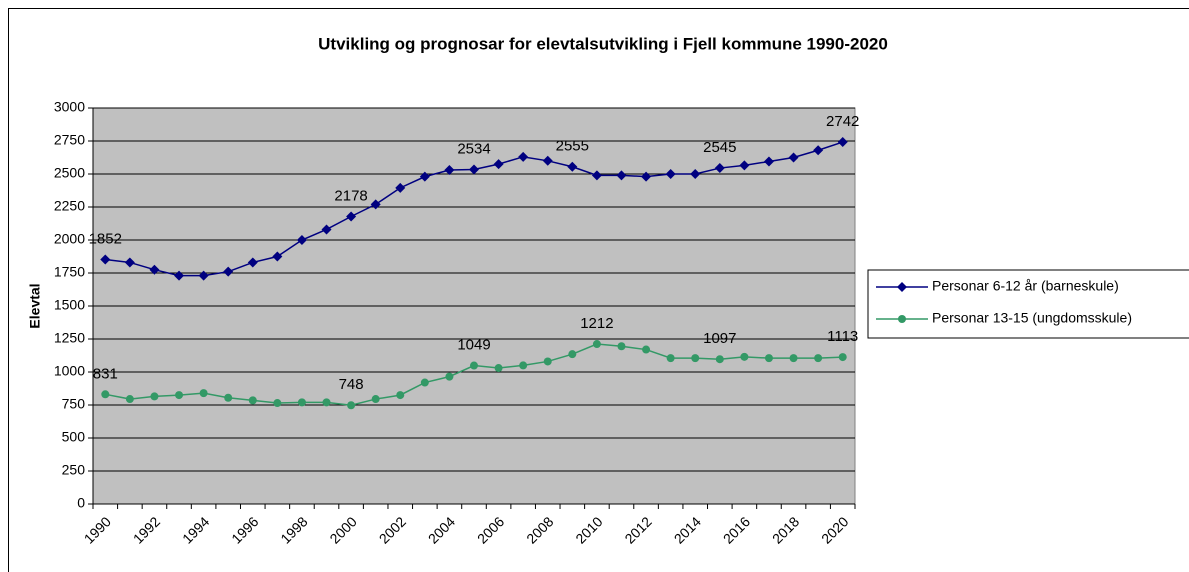  Describe the element at coordinates (74, 470) in the screenshot. I see `y-tick-label: 250` at that location.